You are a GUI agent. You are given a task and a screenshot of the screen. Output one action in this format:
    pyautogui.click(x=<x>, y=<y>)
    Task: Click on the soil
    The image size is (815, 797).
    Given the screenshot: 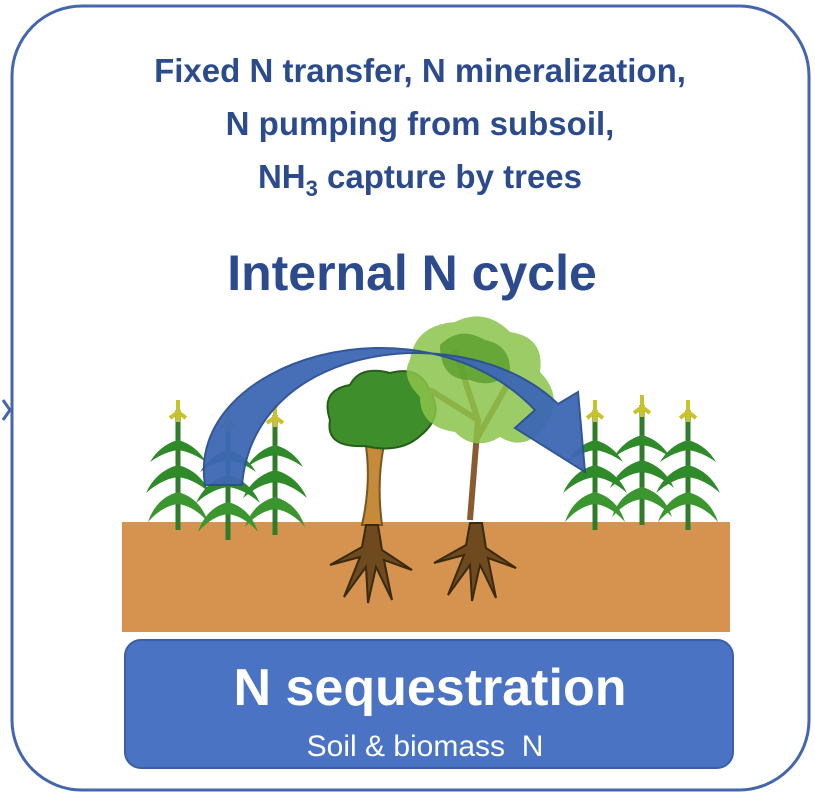 What is the action you would take?
    pyautogui.click(x=426, y=577)
    